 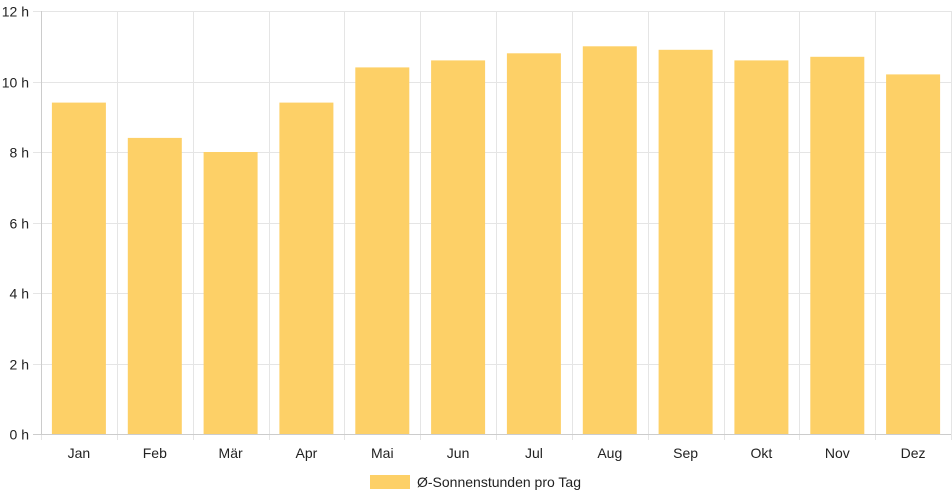 I want to click on x-tick-label: Mär, so click(x=231, y=453).